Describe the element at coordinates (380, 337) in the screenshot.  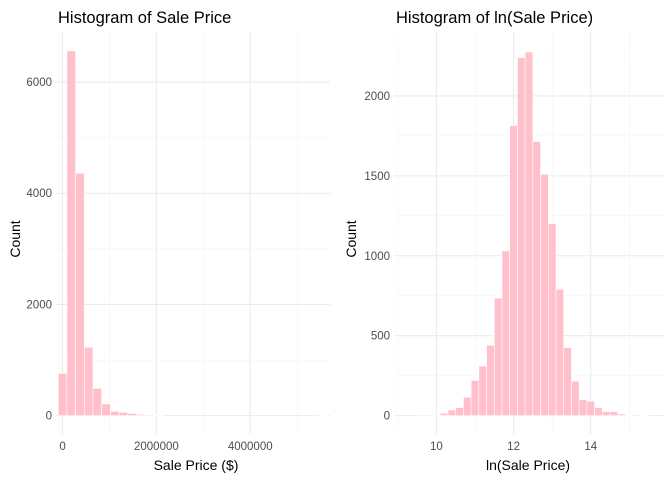
I see `y-tick-label: 500` at that location.